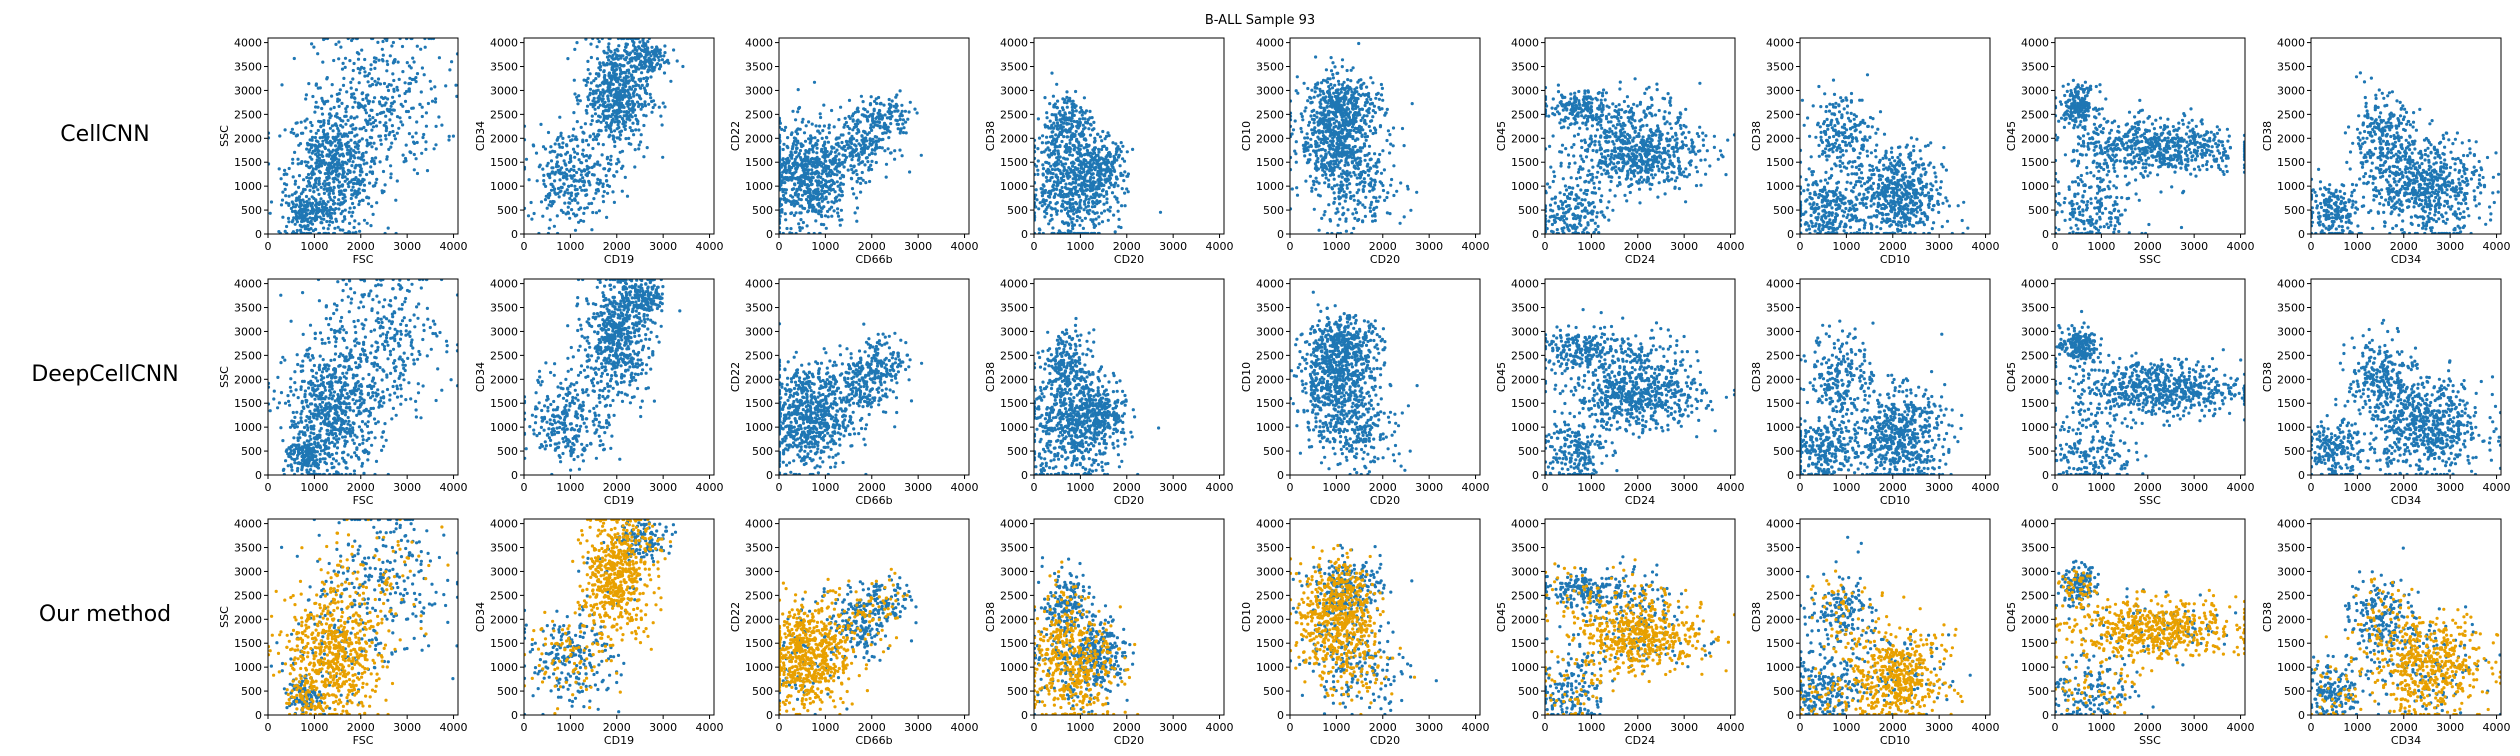 The width and height of the screenshot is (2520, 756). Describe the element at coordinates (105, 614) in the screenshot. I see `row-label-2: Our method` at that location.